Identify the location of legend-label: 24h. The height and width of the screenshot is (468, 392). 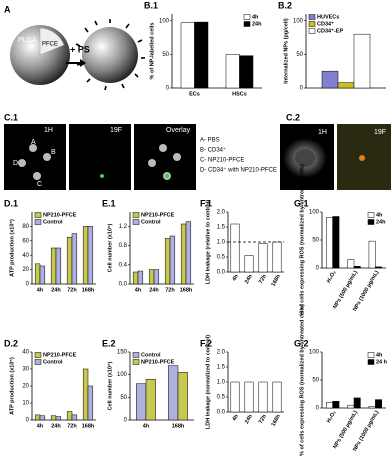
(257, 24).